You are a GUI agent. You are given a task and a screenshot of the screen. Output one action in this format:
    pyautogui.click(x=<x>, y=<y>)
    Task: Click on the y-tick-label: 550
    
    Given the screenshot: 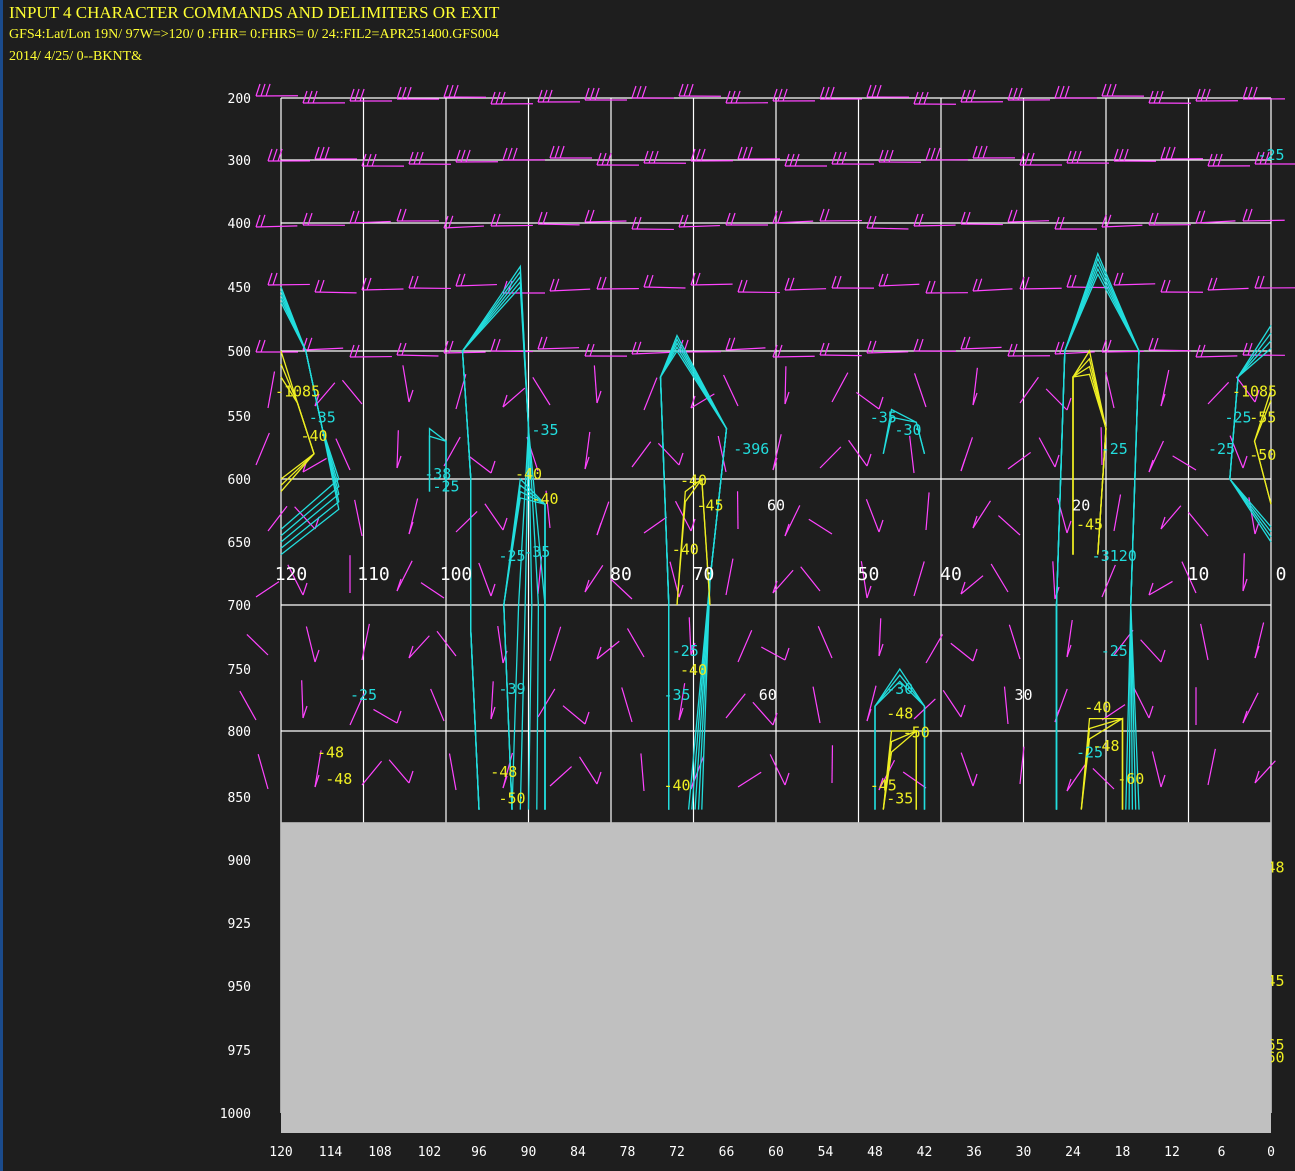 What is the action you would take?
    pyautogui.click(x=239, y=417)
    